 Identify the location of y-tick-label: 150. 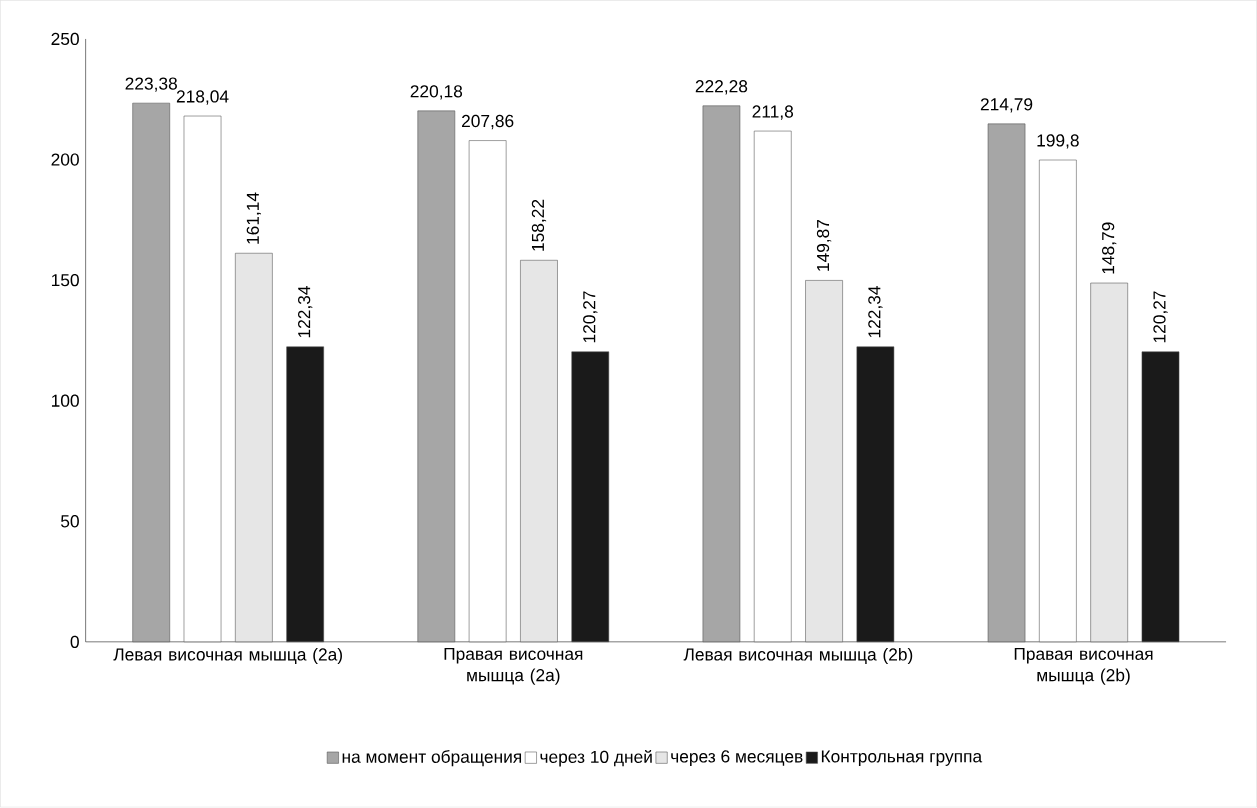
(65, 280).